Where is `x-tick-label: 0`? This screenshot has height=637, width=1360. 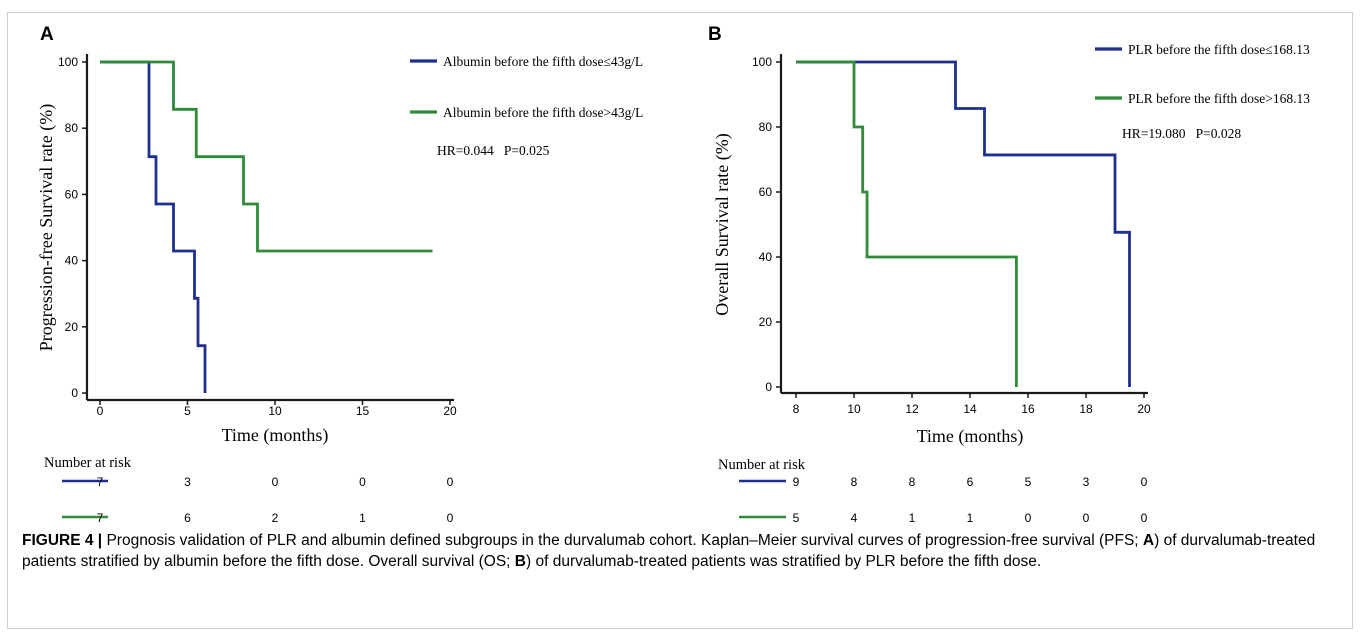 x-tick-label: 0 is located at coordinates (100, 411).